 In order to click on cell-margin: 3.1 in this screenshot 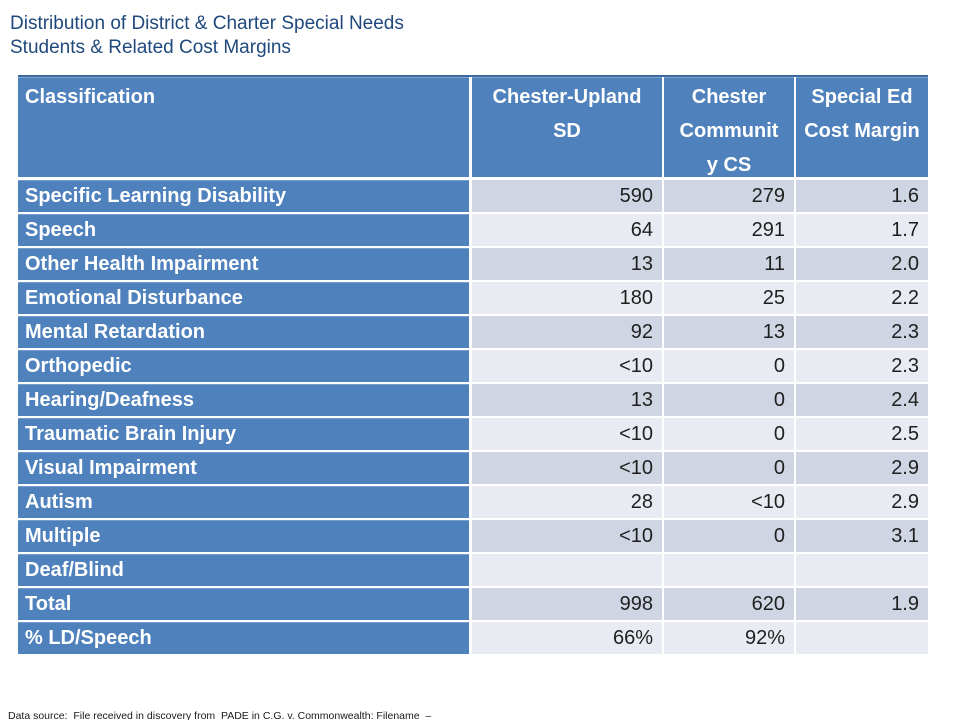, I will do `click(862, 536)`.